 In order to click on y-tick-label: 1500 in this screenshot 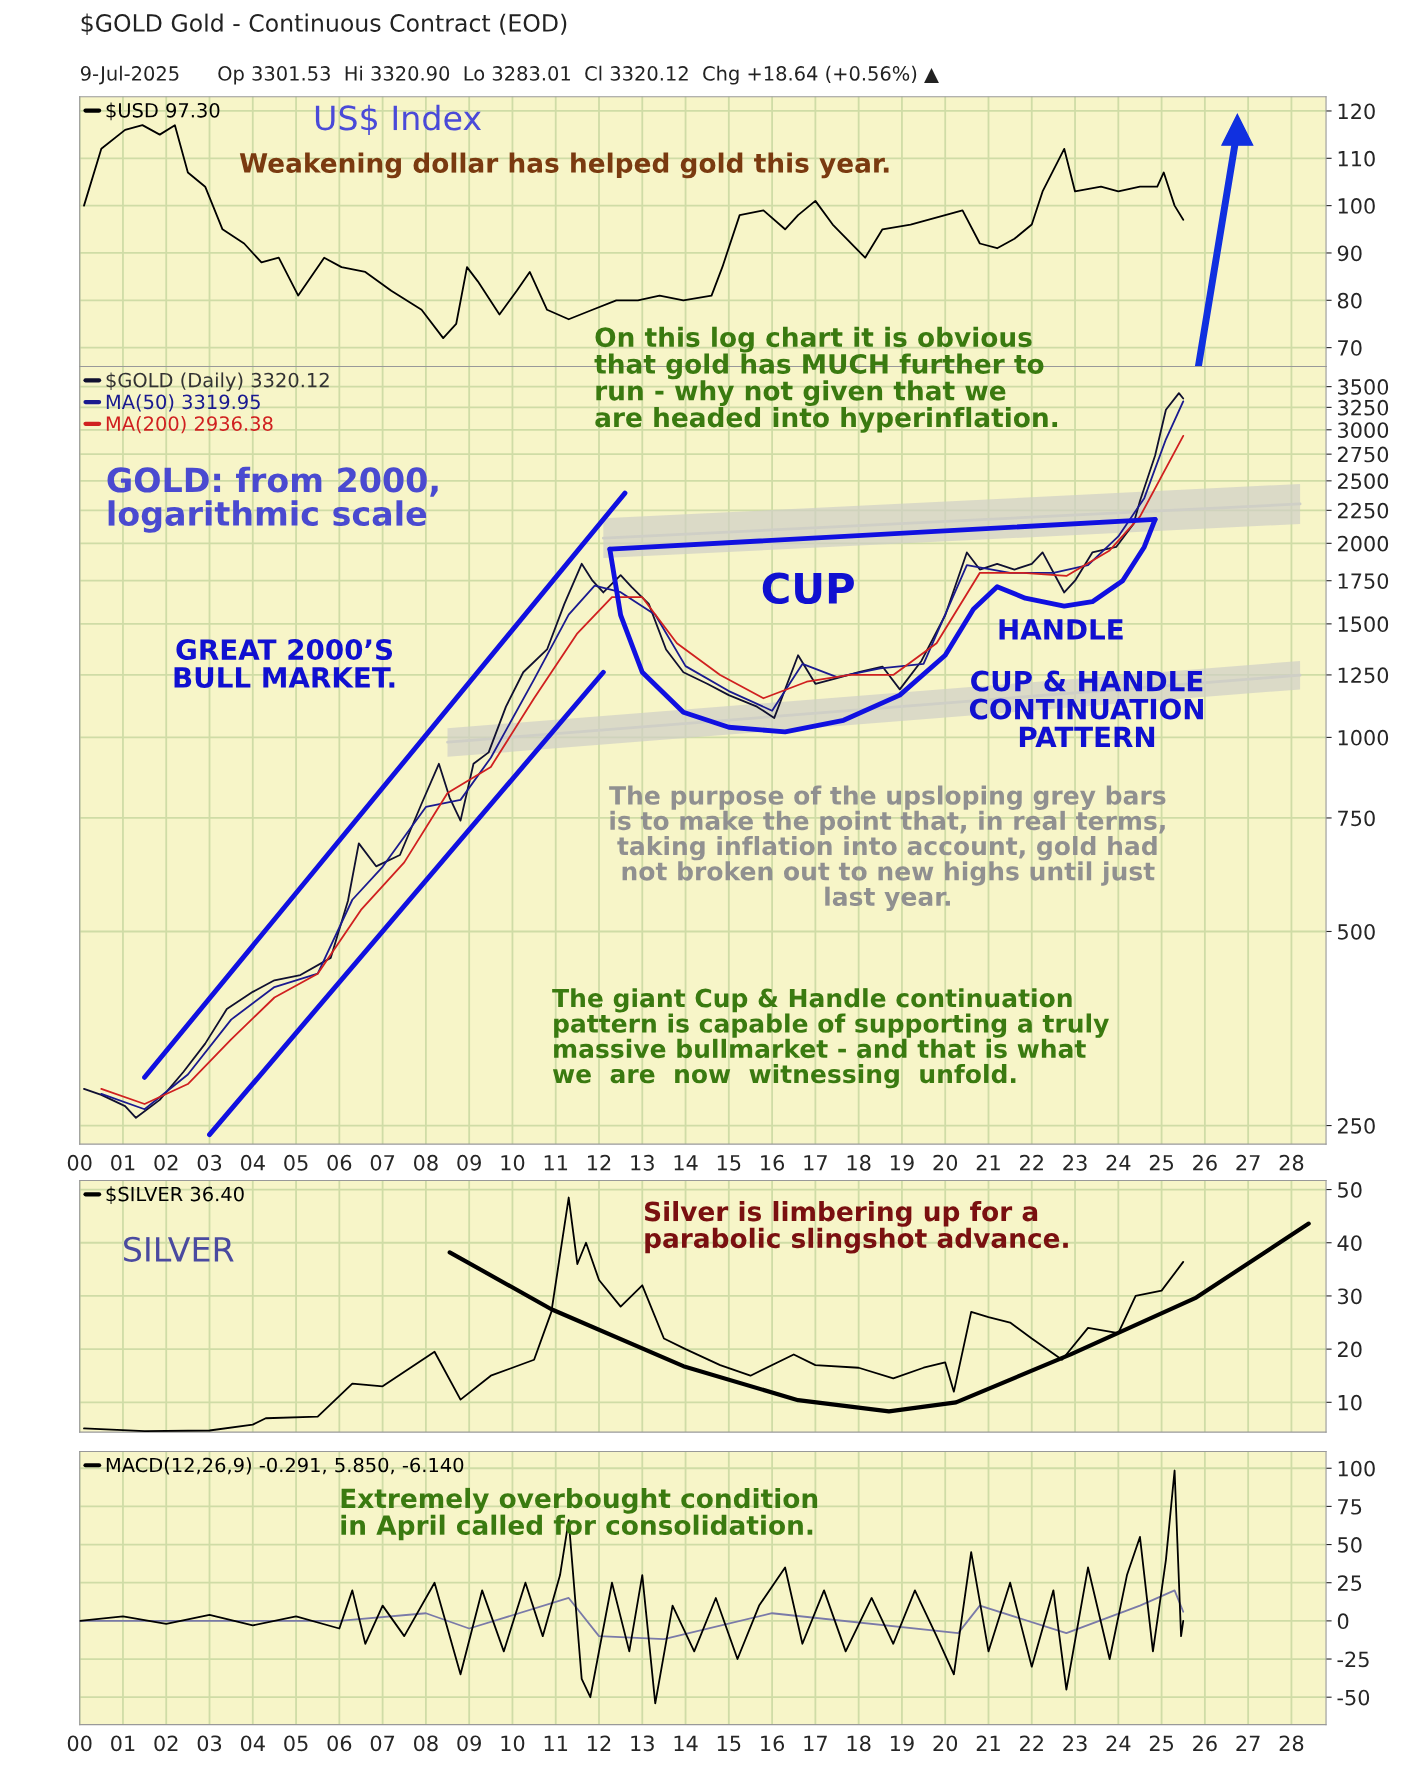, I will do `click(1363, 624)`.